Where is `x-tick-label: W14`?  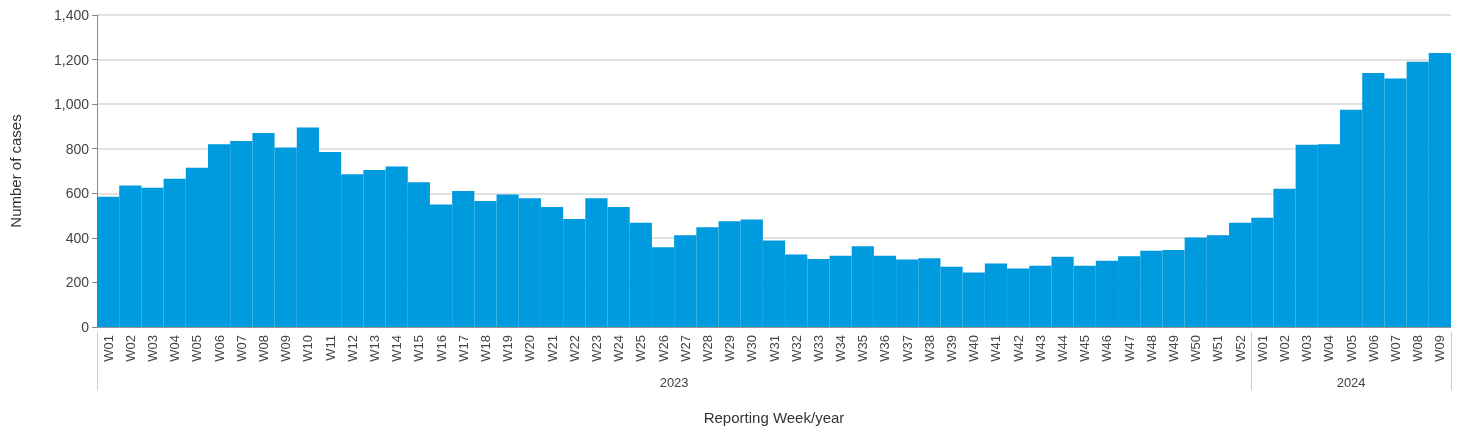 x-tick-label: W14 is located at coordinates (397, 348).